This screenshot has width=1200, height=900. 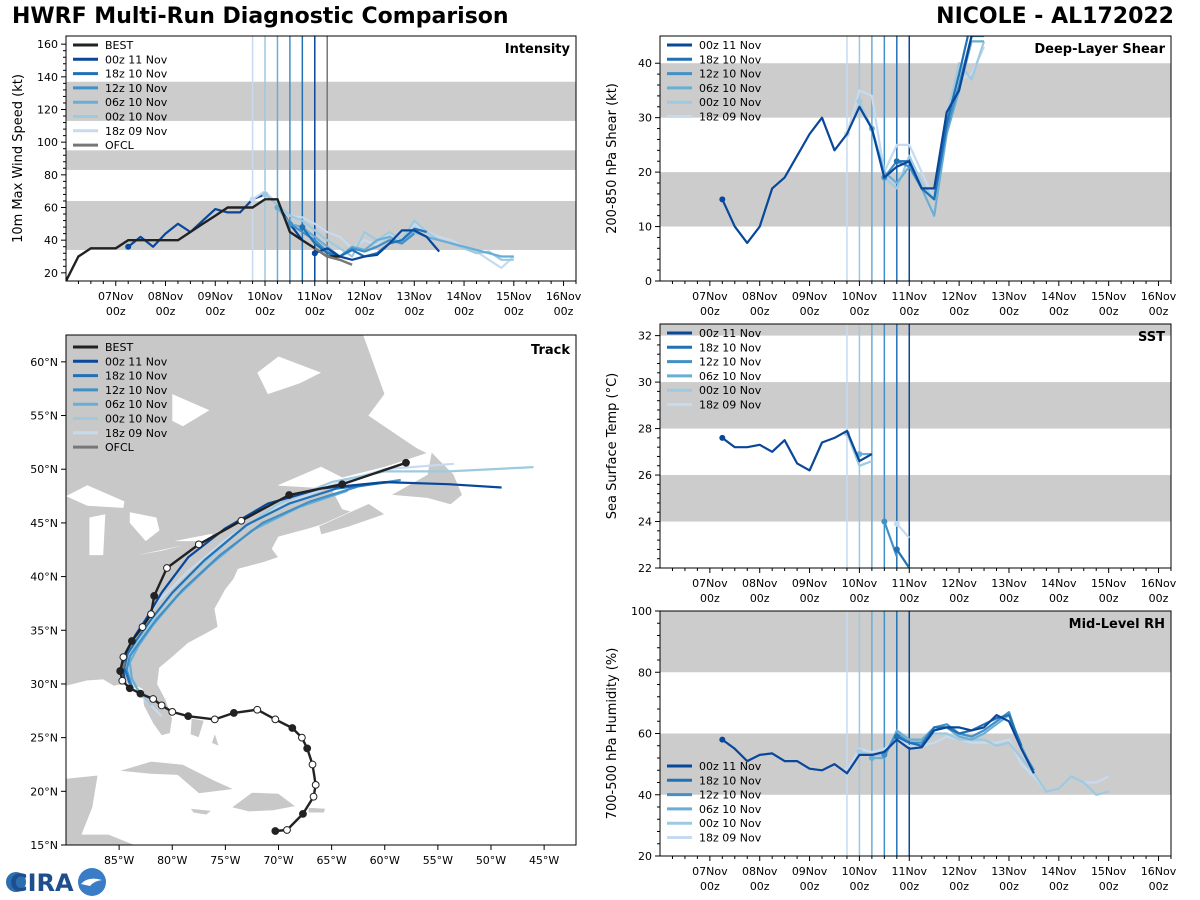 I want to click on panel-title: SST, so click(x=1151, y=337).